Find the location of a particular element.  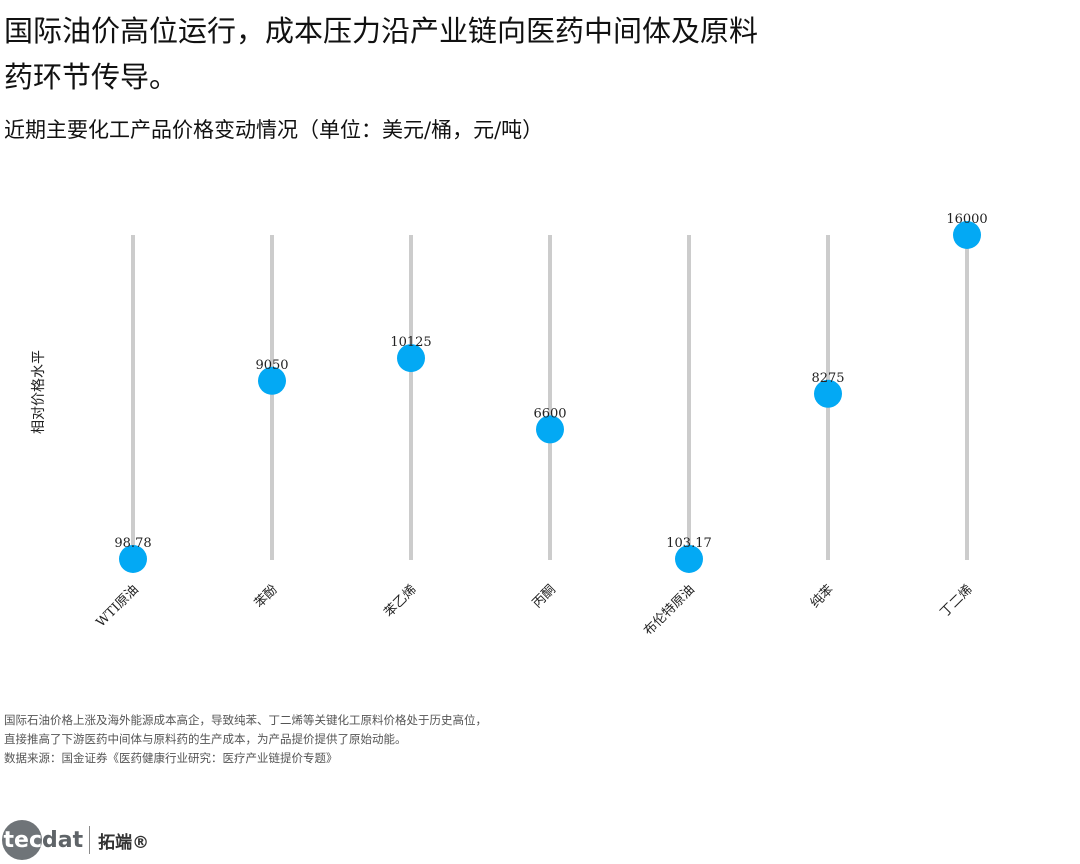

logo-chinese-name: 拓端® is located at coordinates (124, 842).